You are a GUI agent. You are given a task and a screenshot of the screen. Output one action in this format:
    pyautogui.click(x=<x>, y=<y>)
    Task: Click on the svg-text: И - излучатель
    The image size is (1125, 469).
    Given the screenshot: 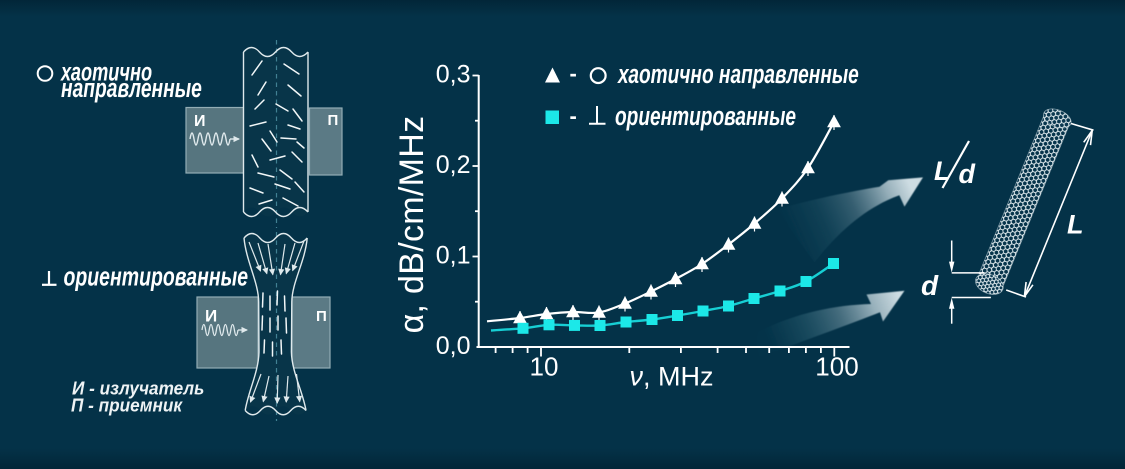 What is the action you would take?
    pyautogui.click(x=138, y=388)
    